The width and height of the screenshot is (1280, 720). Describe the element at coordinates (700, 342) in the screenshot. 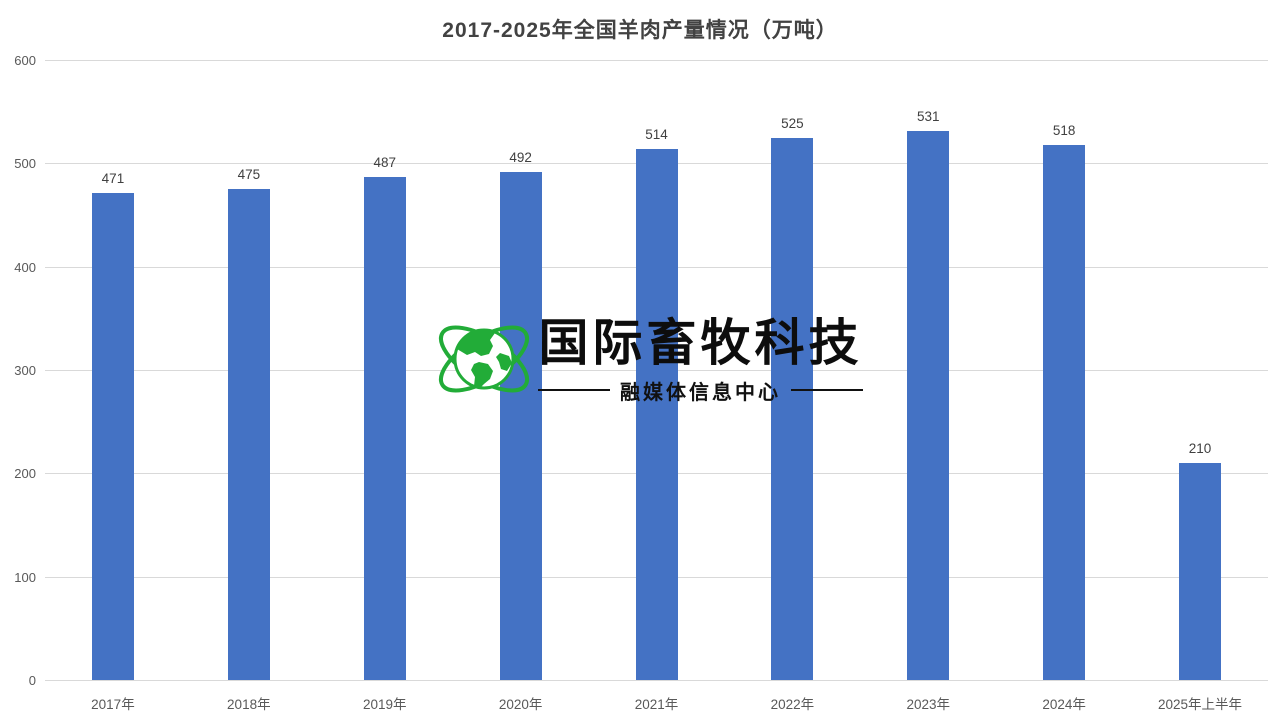

I see `watermark-logo-text: 国际畜牧科技` at that location.